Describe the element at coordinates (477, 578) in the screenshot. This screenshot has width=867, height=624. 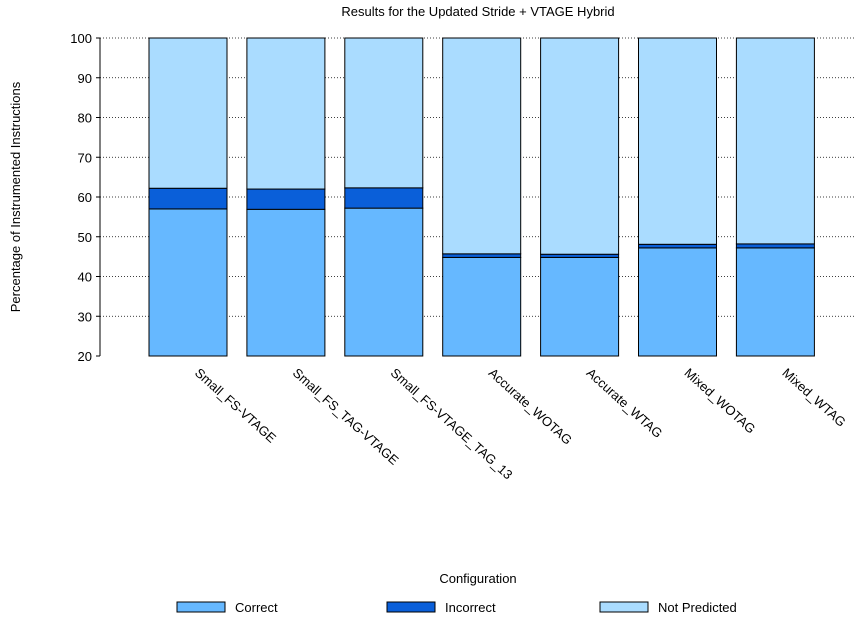
I see `x-axis-label: Configuration` at that location.